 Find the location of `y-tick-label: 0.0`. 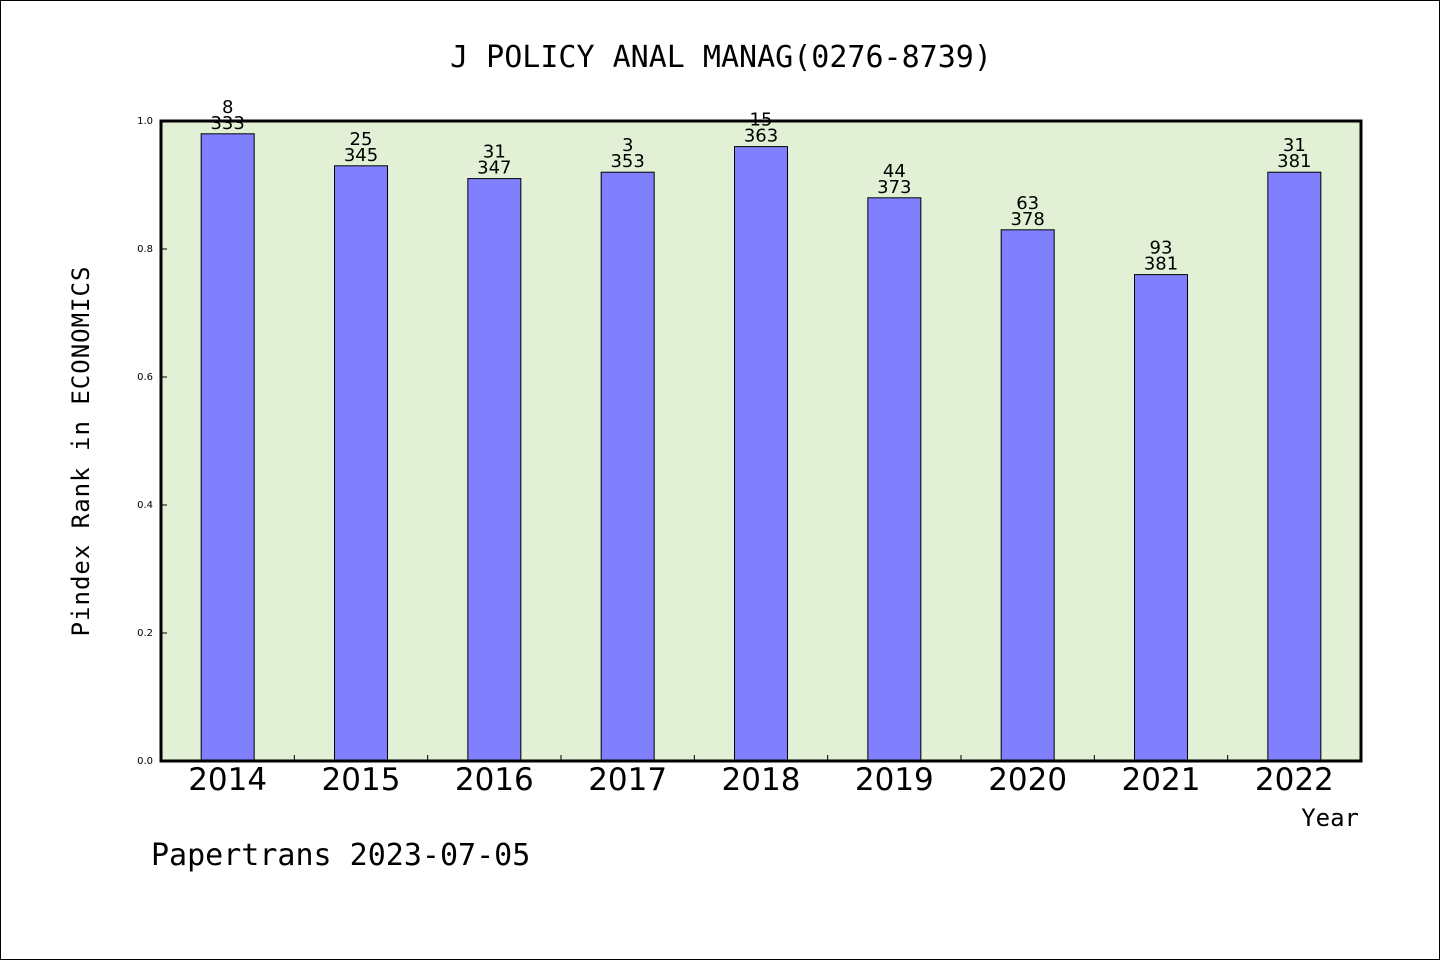

y-tick-label: 0.0 is located at coordinates (145, 761).